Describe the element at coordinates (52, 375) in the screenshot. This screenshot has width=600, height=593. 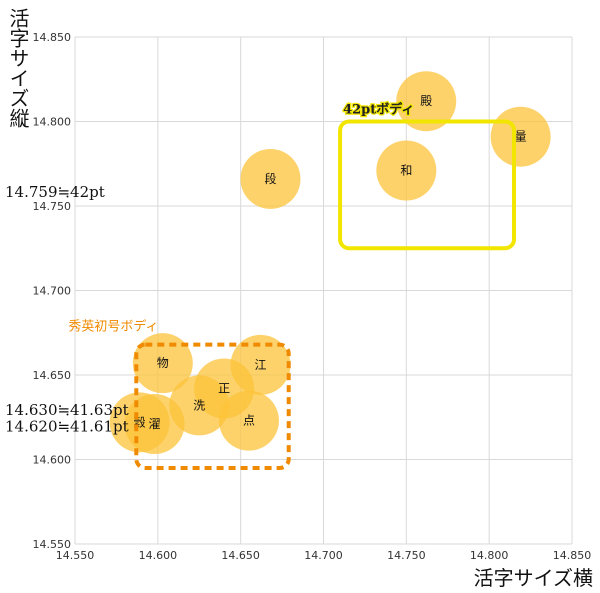
I see `y-tick-label: 14.650` at that location.